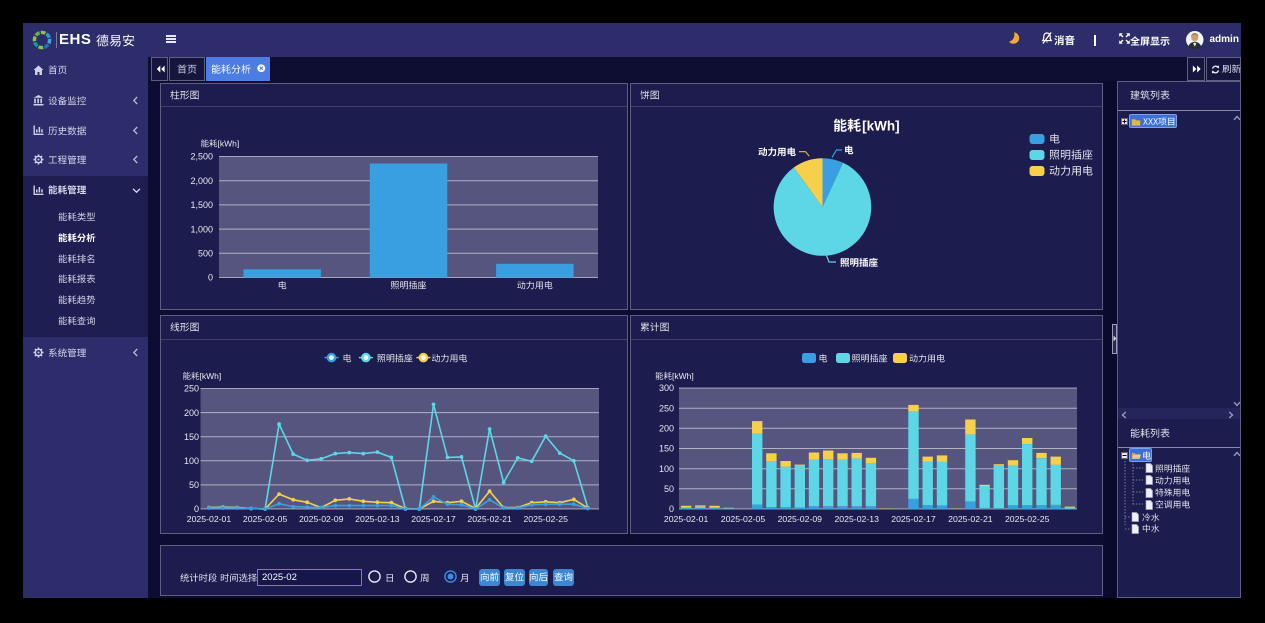 The width and height of the screenshot is (1265, 623). What do you see at coordinates (201, 229) in the screenshot?
I see `svg-text: 1,000` at bounding box center [201, 229].